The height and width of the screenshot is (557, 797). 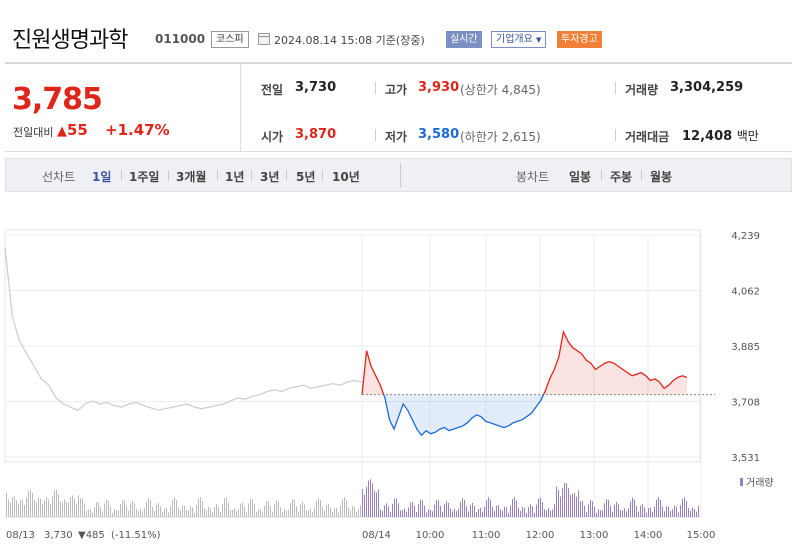 I want to click on tab-5y: 5년, so click(x=306, y=177).